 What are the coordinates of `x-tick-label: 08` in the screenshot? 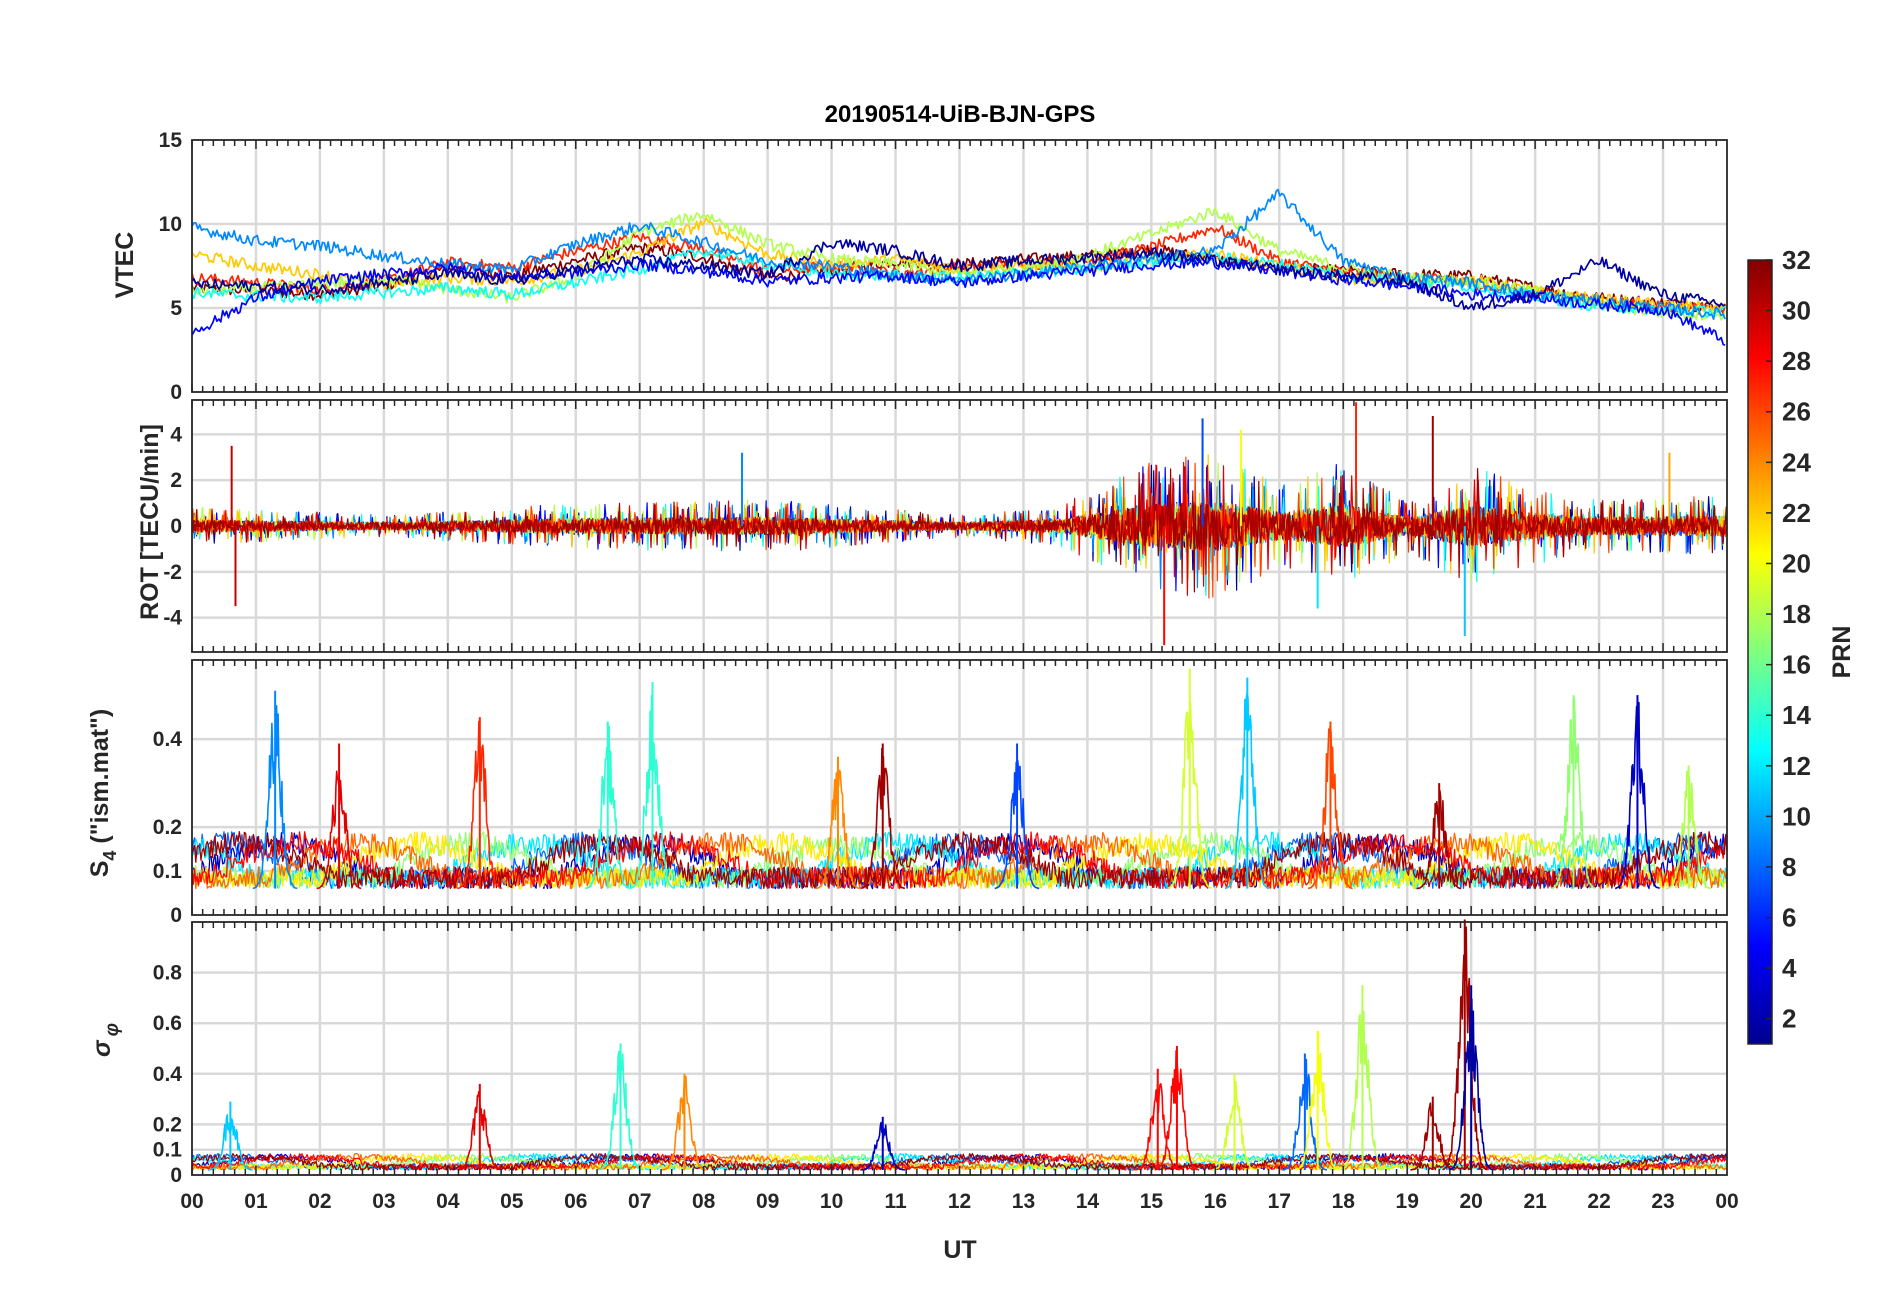 It's located at (704, 1201).